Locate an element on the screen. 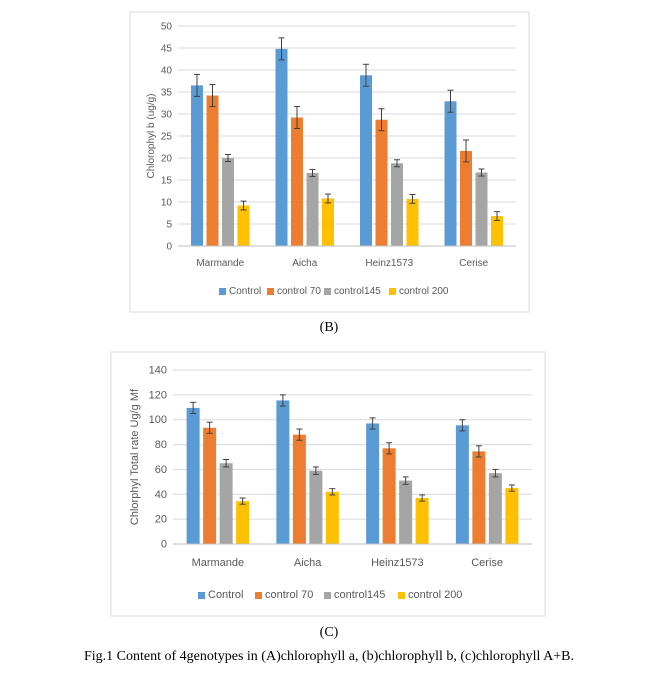 The image size is (659, 674). chart-b-legend-label: control145 is located at coordinates (357, 291).